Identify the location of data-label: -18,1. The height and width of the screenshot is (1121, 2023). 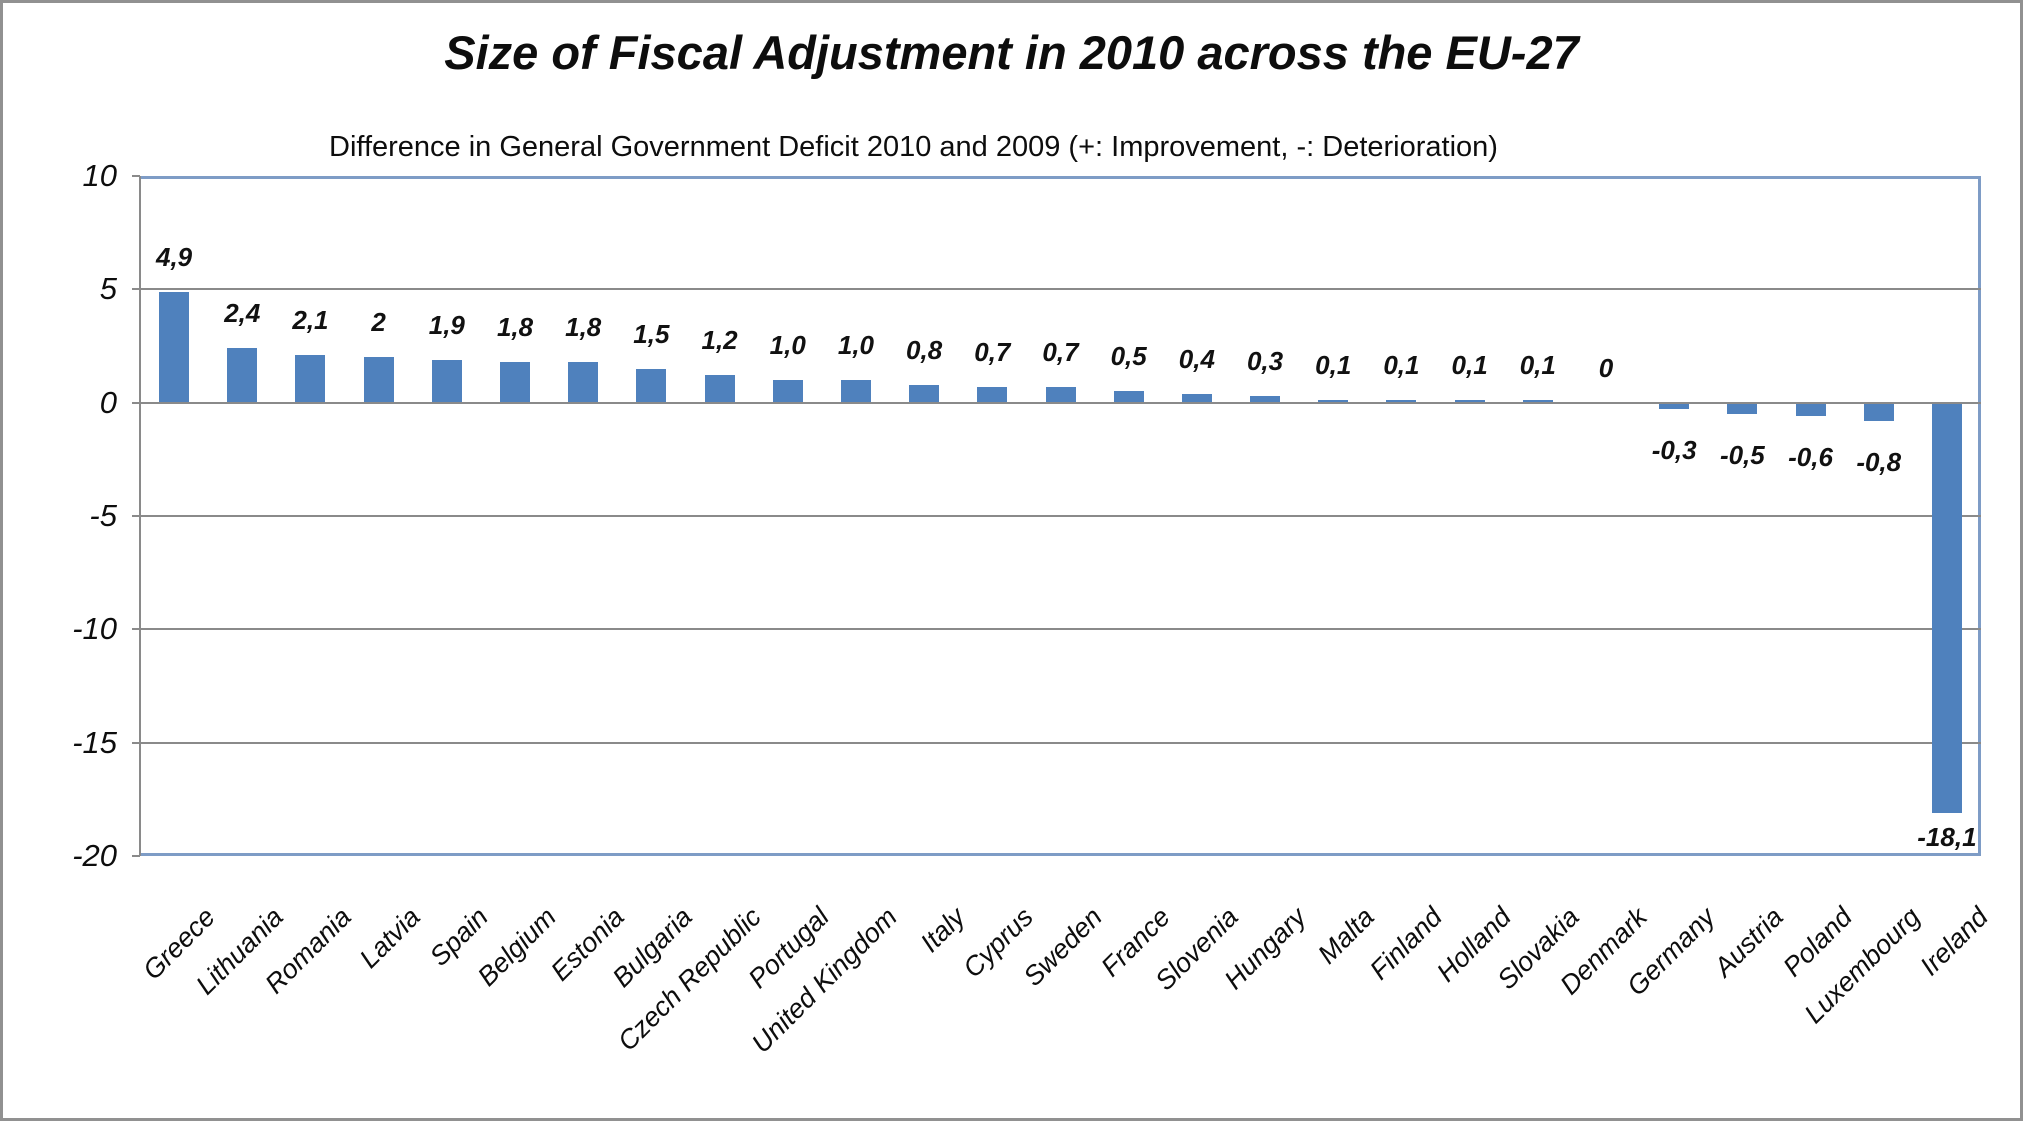
(1947, 837).